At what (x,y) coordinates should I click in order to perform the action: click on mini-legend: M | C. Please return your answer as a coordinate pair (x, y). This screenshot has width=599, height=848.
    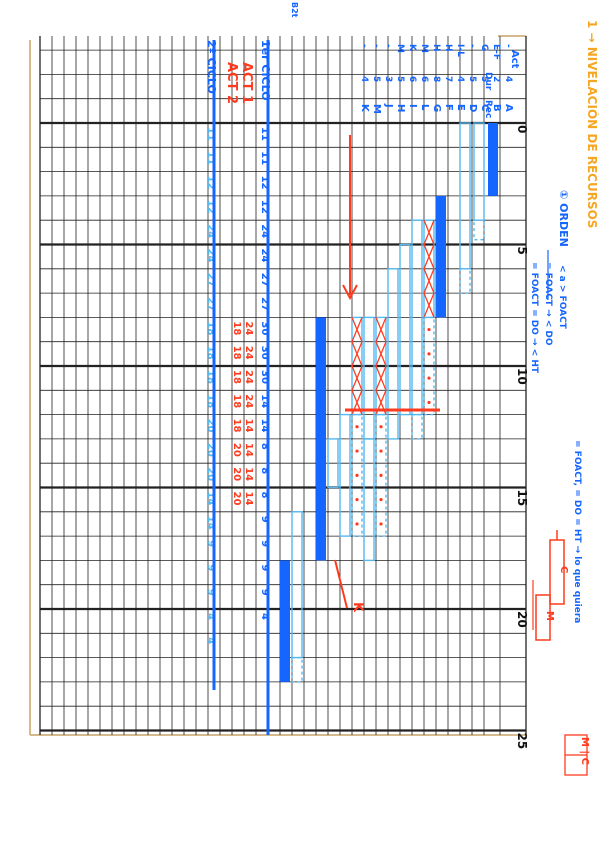
    Looking at the image, I should click on (584, 751).